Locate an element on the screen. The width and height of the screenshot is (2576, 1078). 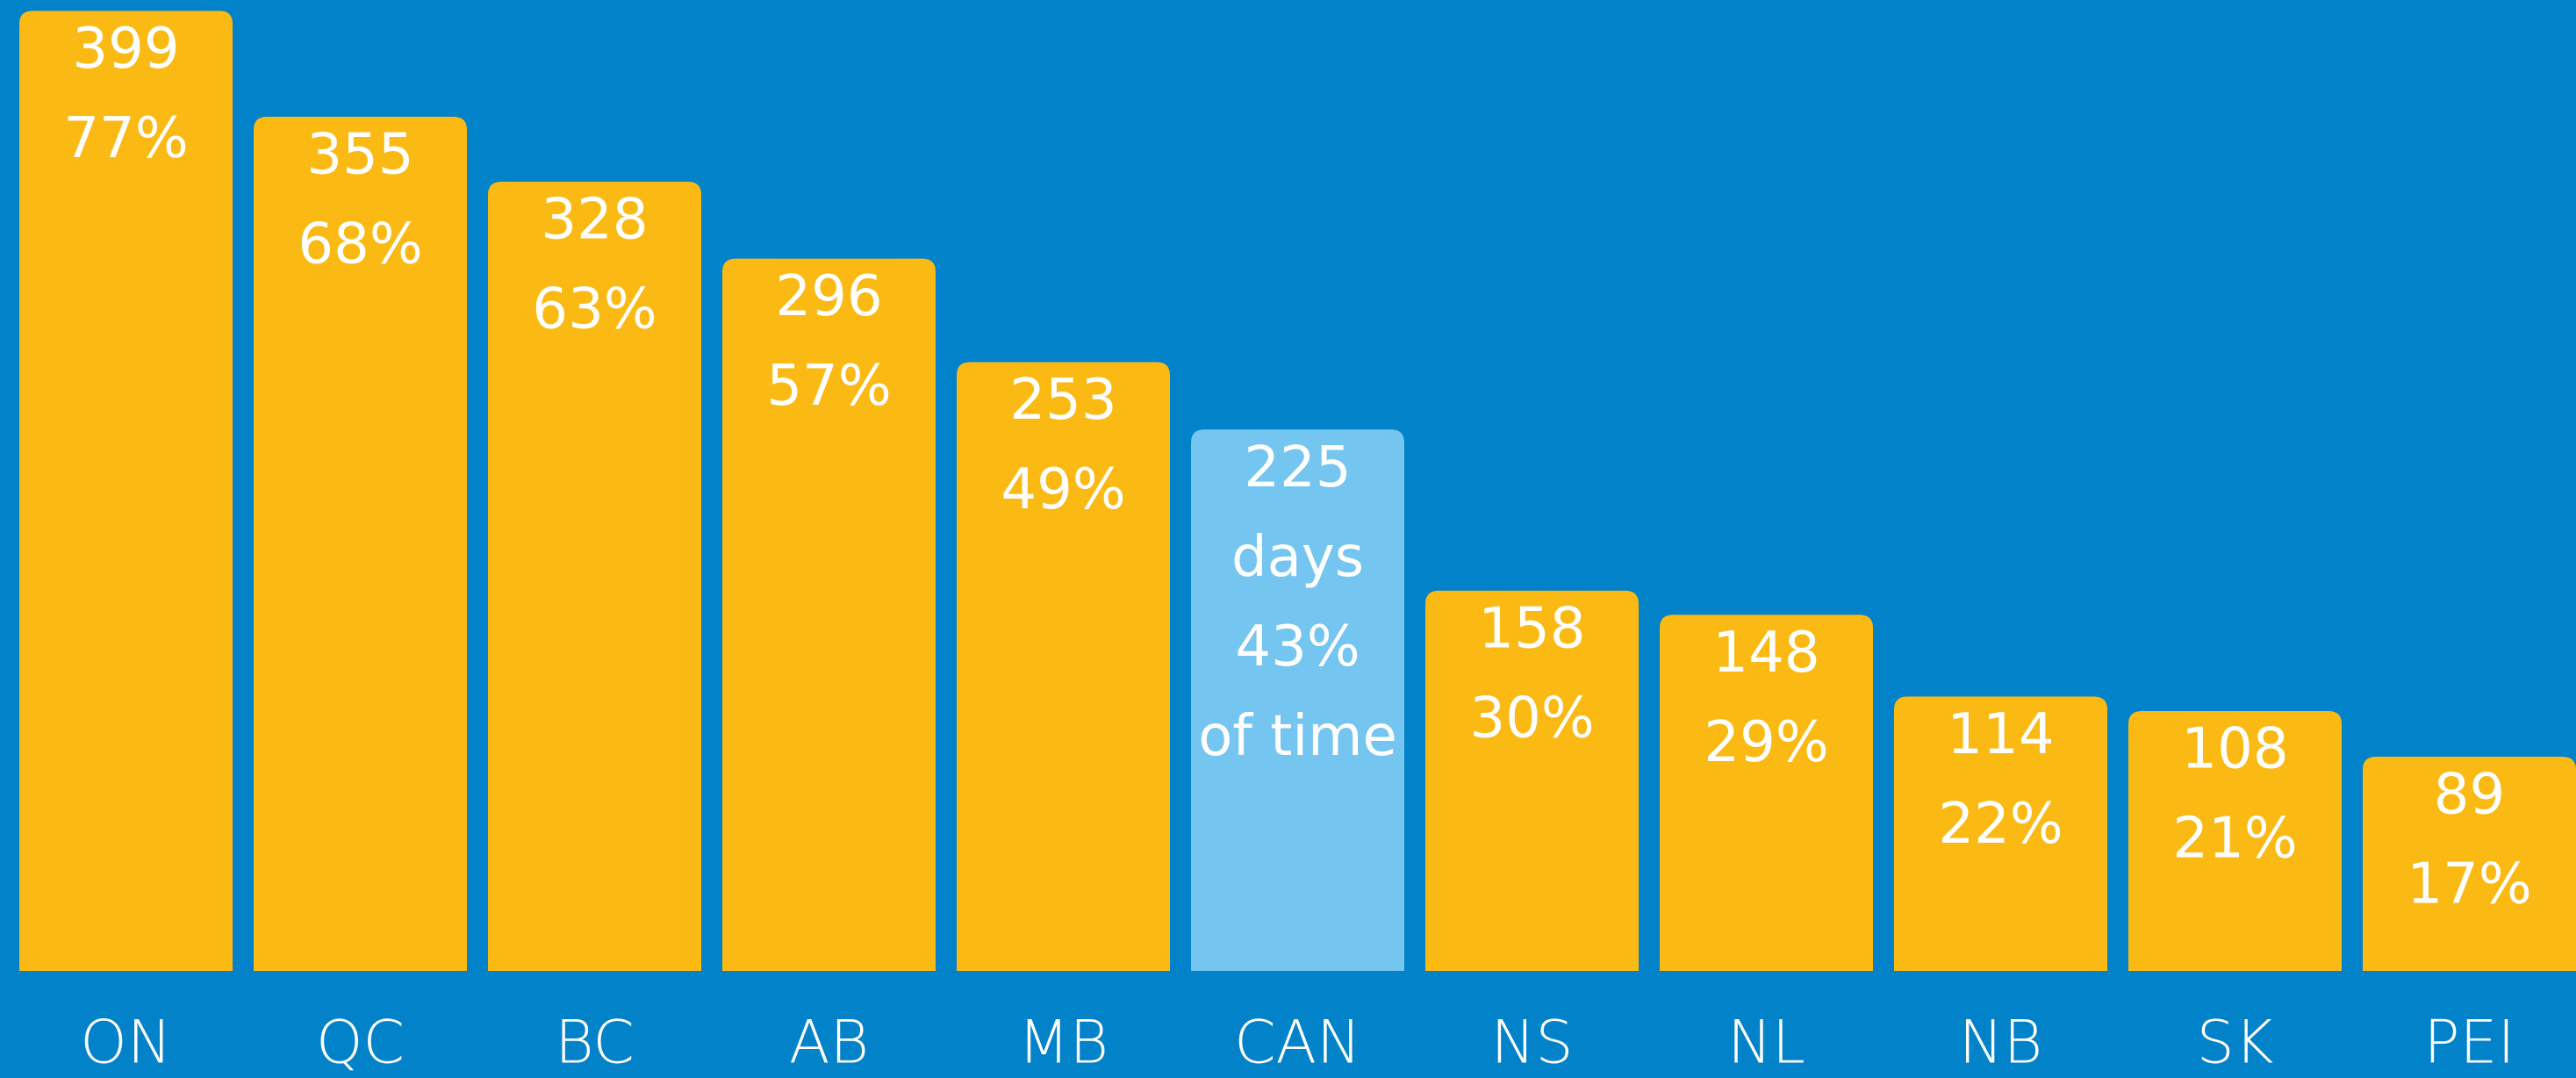
bar-label: 43% is located at coordinates (1297, 646).